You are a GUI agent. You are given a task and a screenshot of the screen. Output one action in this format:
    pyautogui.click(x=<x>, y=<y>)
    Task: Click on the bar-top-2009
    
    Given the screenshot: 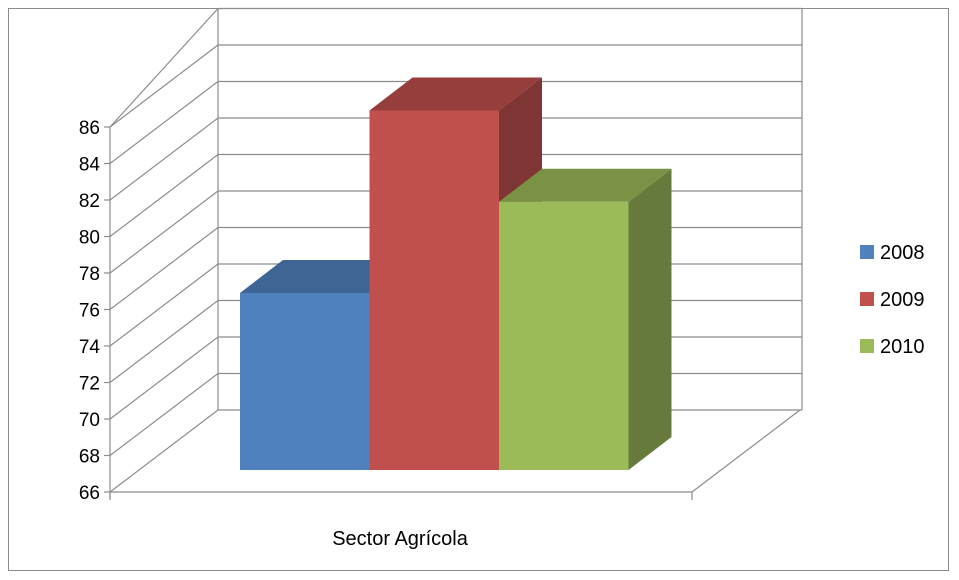 What is the action you would take?
    pyautogui.click(x=455, y=94)
    